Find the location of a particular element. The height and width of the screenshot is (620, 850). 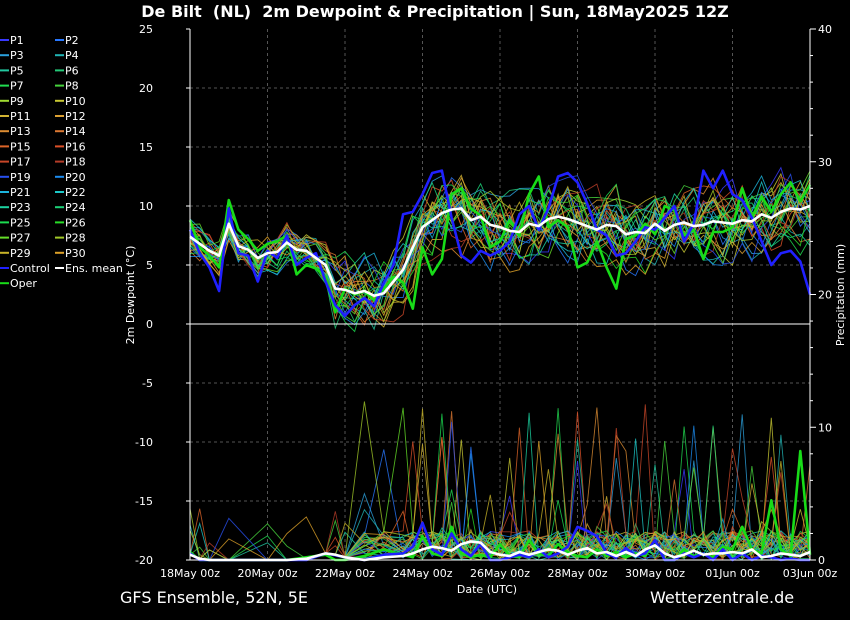

legend-label: P24 is located at coordinates (75, 207).